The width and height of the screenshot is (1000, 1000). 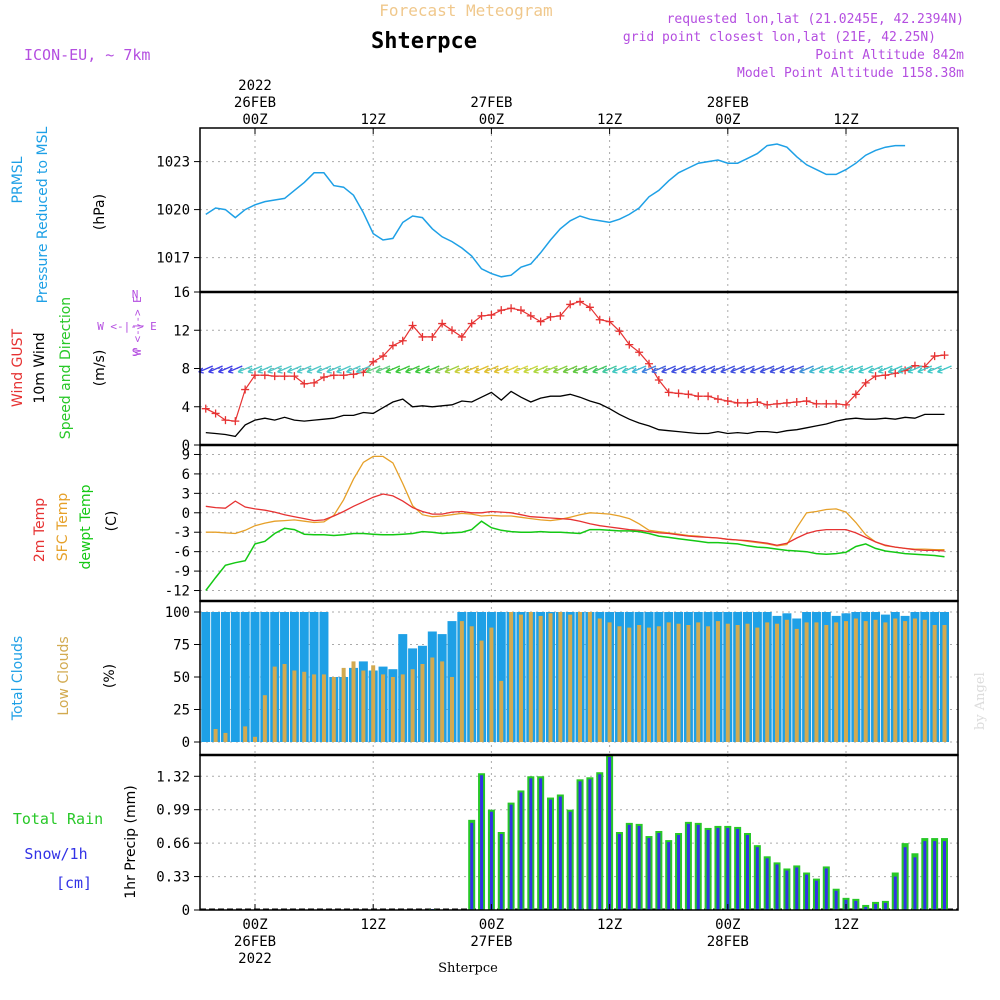 I want to click on pressure-ytick-label: 1017, so click(x=173, y=259).